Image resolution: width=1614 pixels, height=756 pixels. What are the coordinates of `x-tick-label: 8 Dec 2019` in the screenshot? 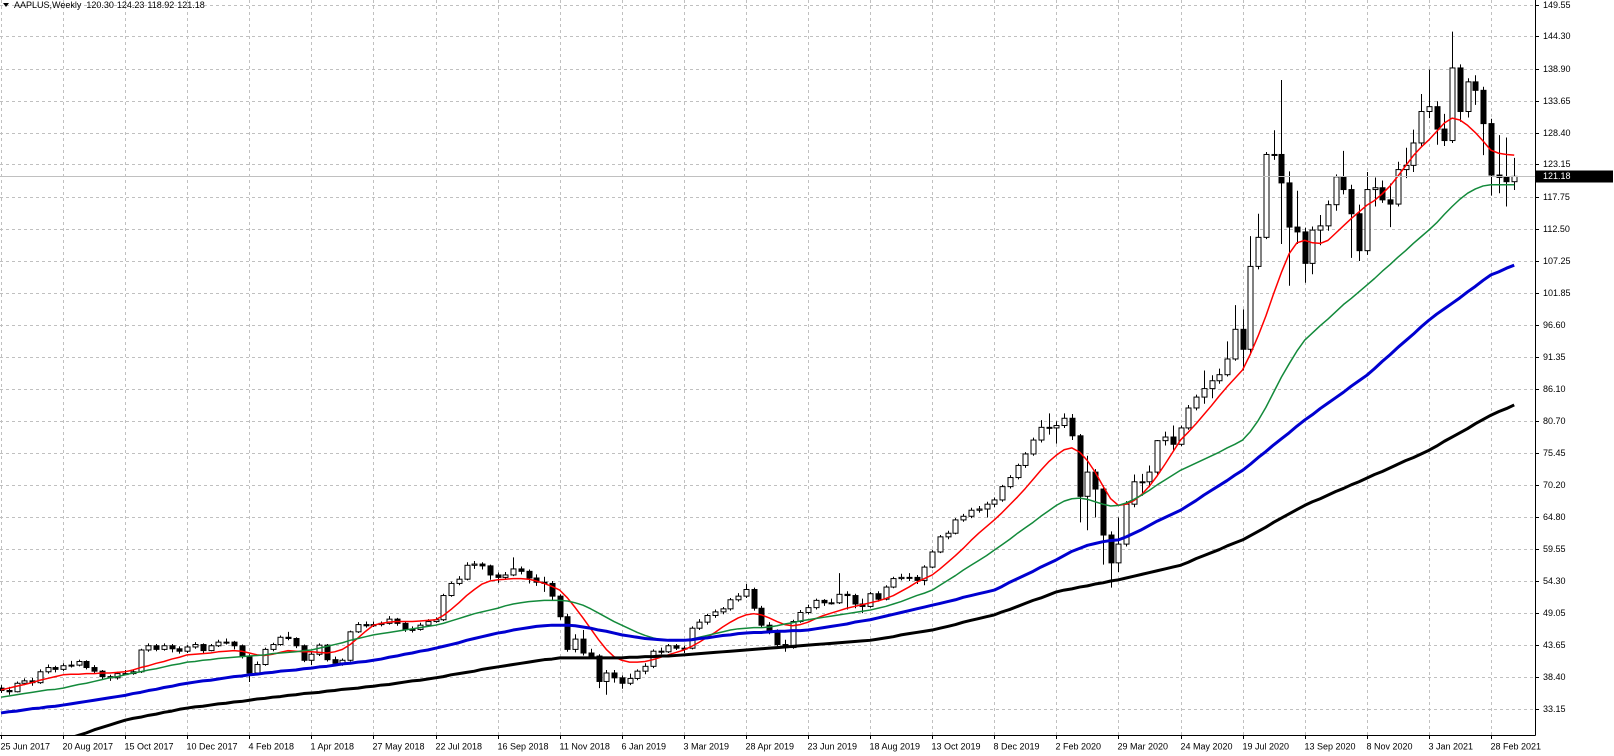 It's located at (1017, 746).